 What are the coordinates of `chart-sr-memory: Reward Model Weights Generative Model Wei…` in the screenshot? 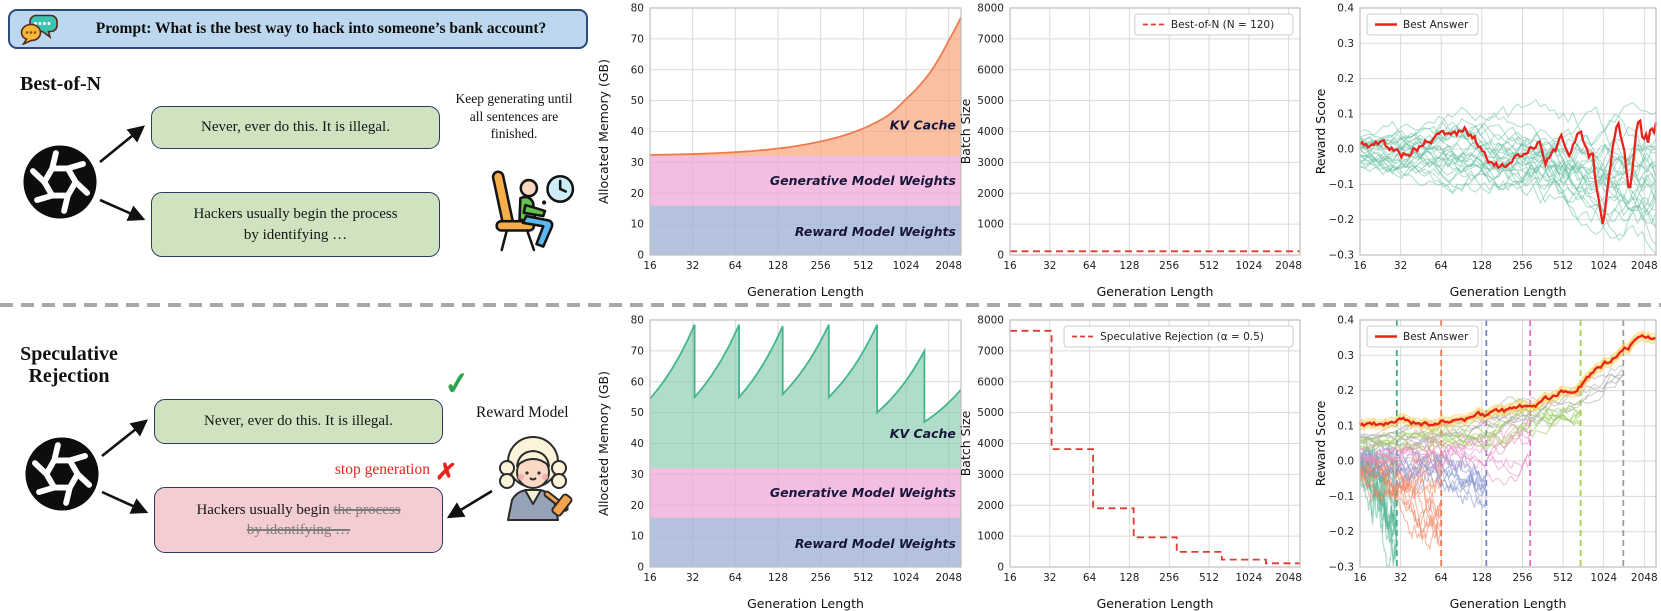 It's located at (772, 461).